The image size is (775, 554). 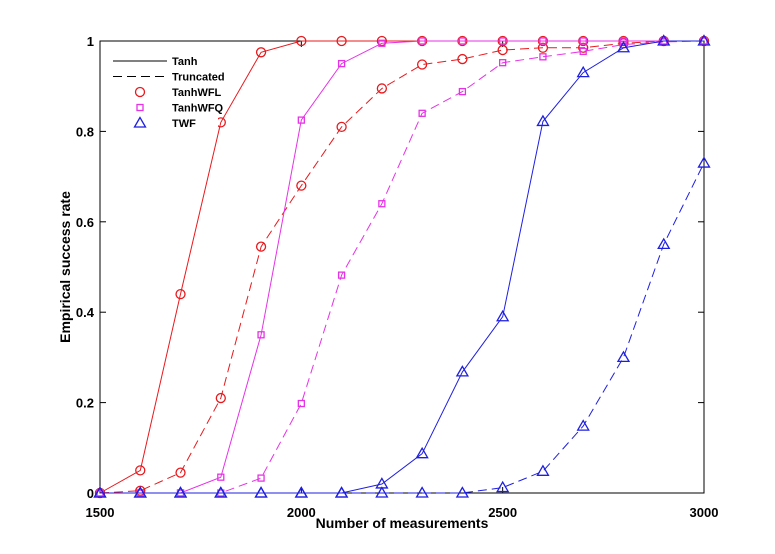 What do you see at coordinates (301, 512) in the screenshot?
I see `x-tick-label: 2000` at bounding box center [301, 512].